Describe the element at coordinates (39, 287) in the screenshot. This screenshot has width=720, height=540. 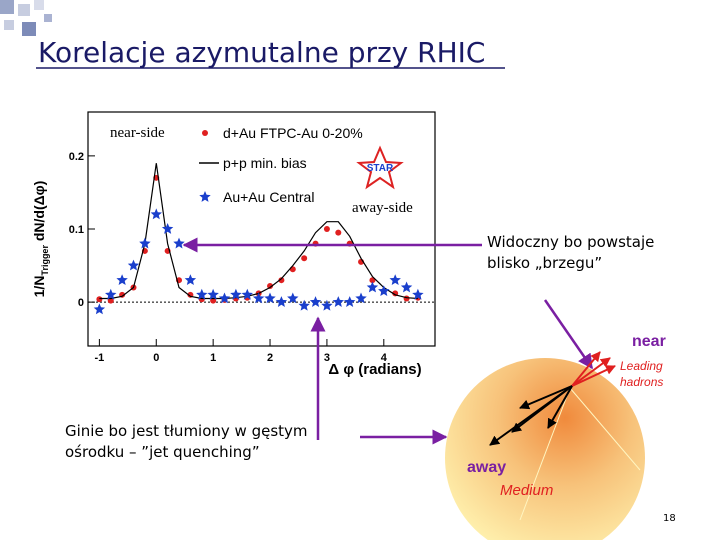
I see `y-axis-label-part: 1/N` at that location.